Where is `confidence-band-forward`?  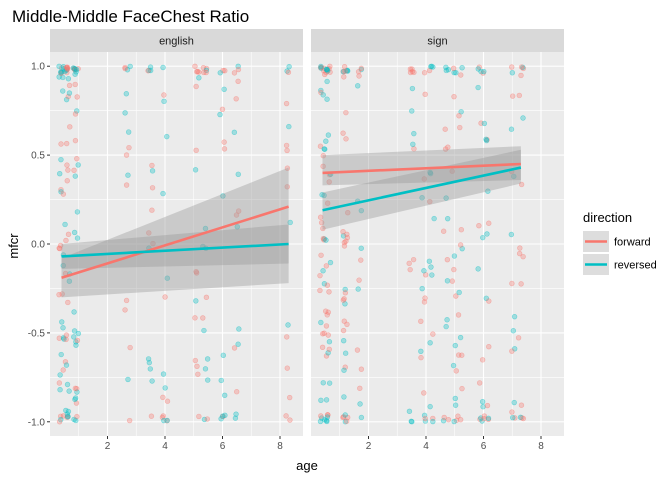 confidence-band-forward is located at coordinates (175, 232).